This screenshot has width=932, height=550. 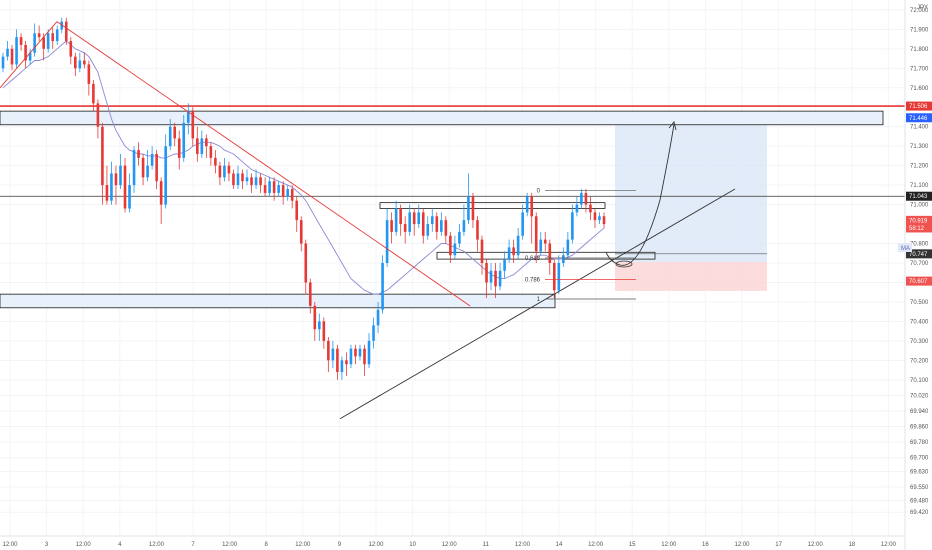 What do you see at coordinates (533, 280) in the screenshot?
I see `fib-label: 0.786` at bounding box center [533, 280].